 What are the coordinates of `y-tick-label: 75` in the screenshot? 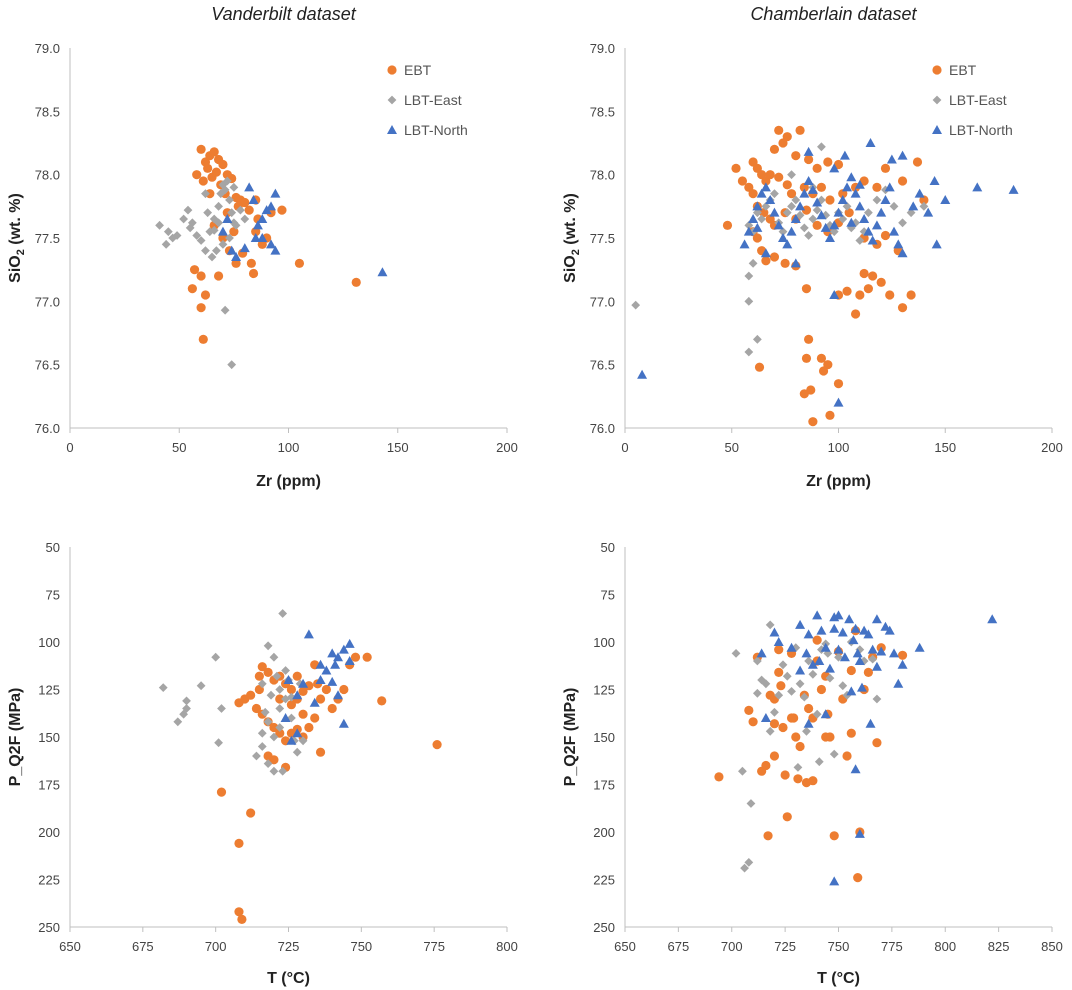 It's located at (608, 595).